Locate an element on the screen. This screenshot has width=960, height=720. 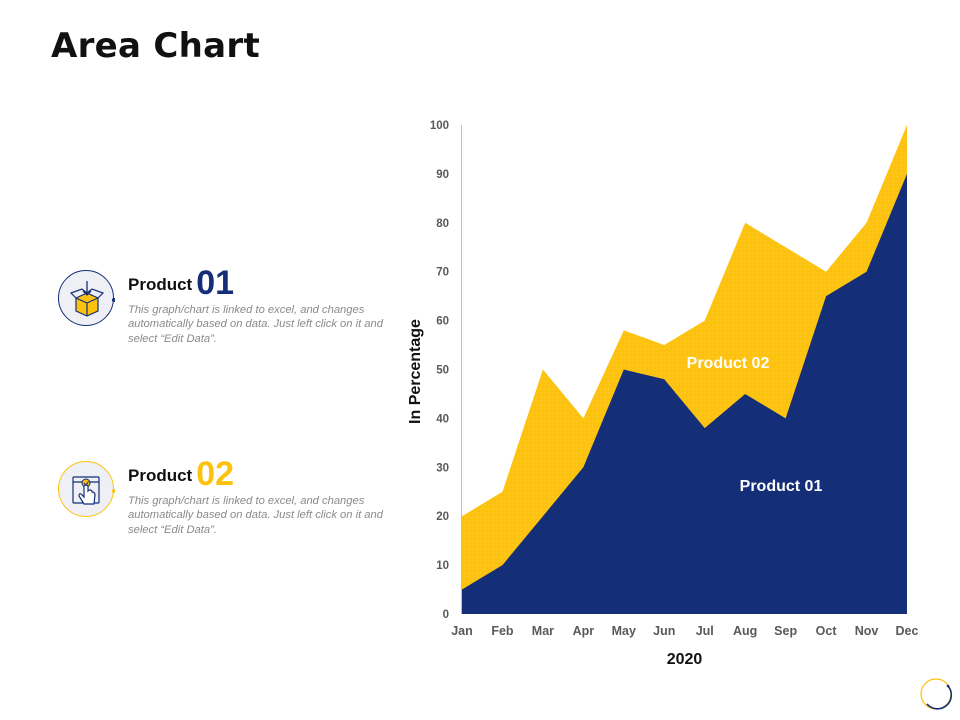
y-tick-50: 50 is located at coordinates (442, 371).